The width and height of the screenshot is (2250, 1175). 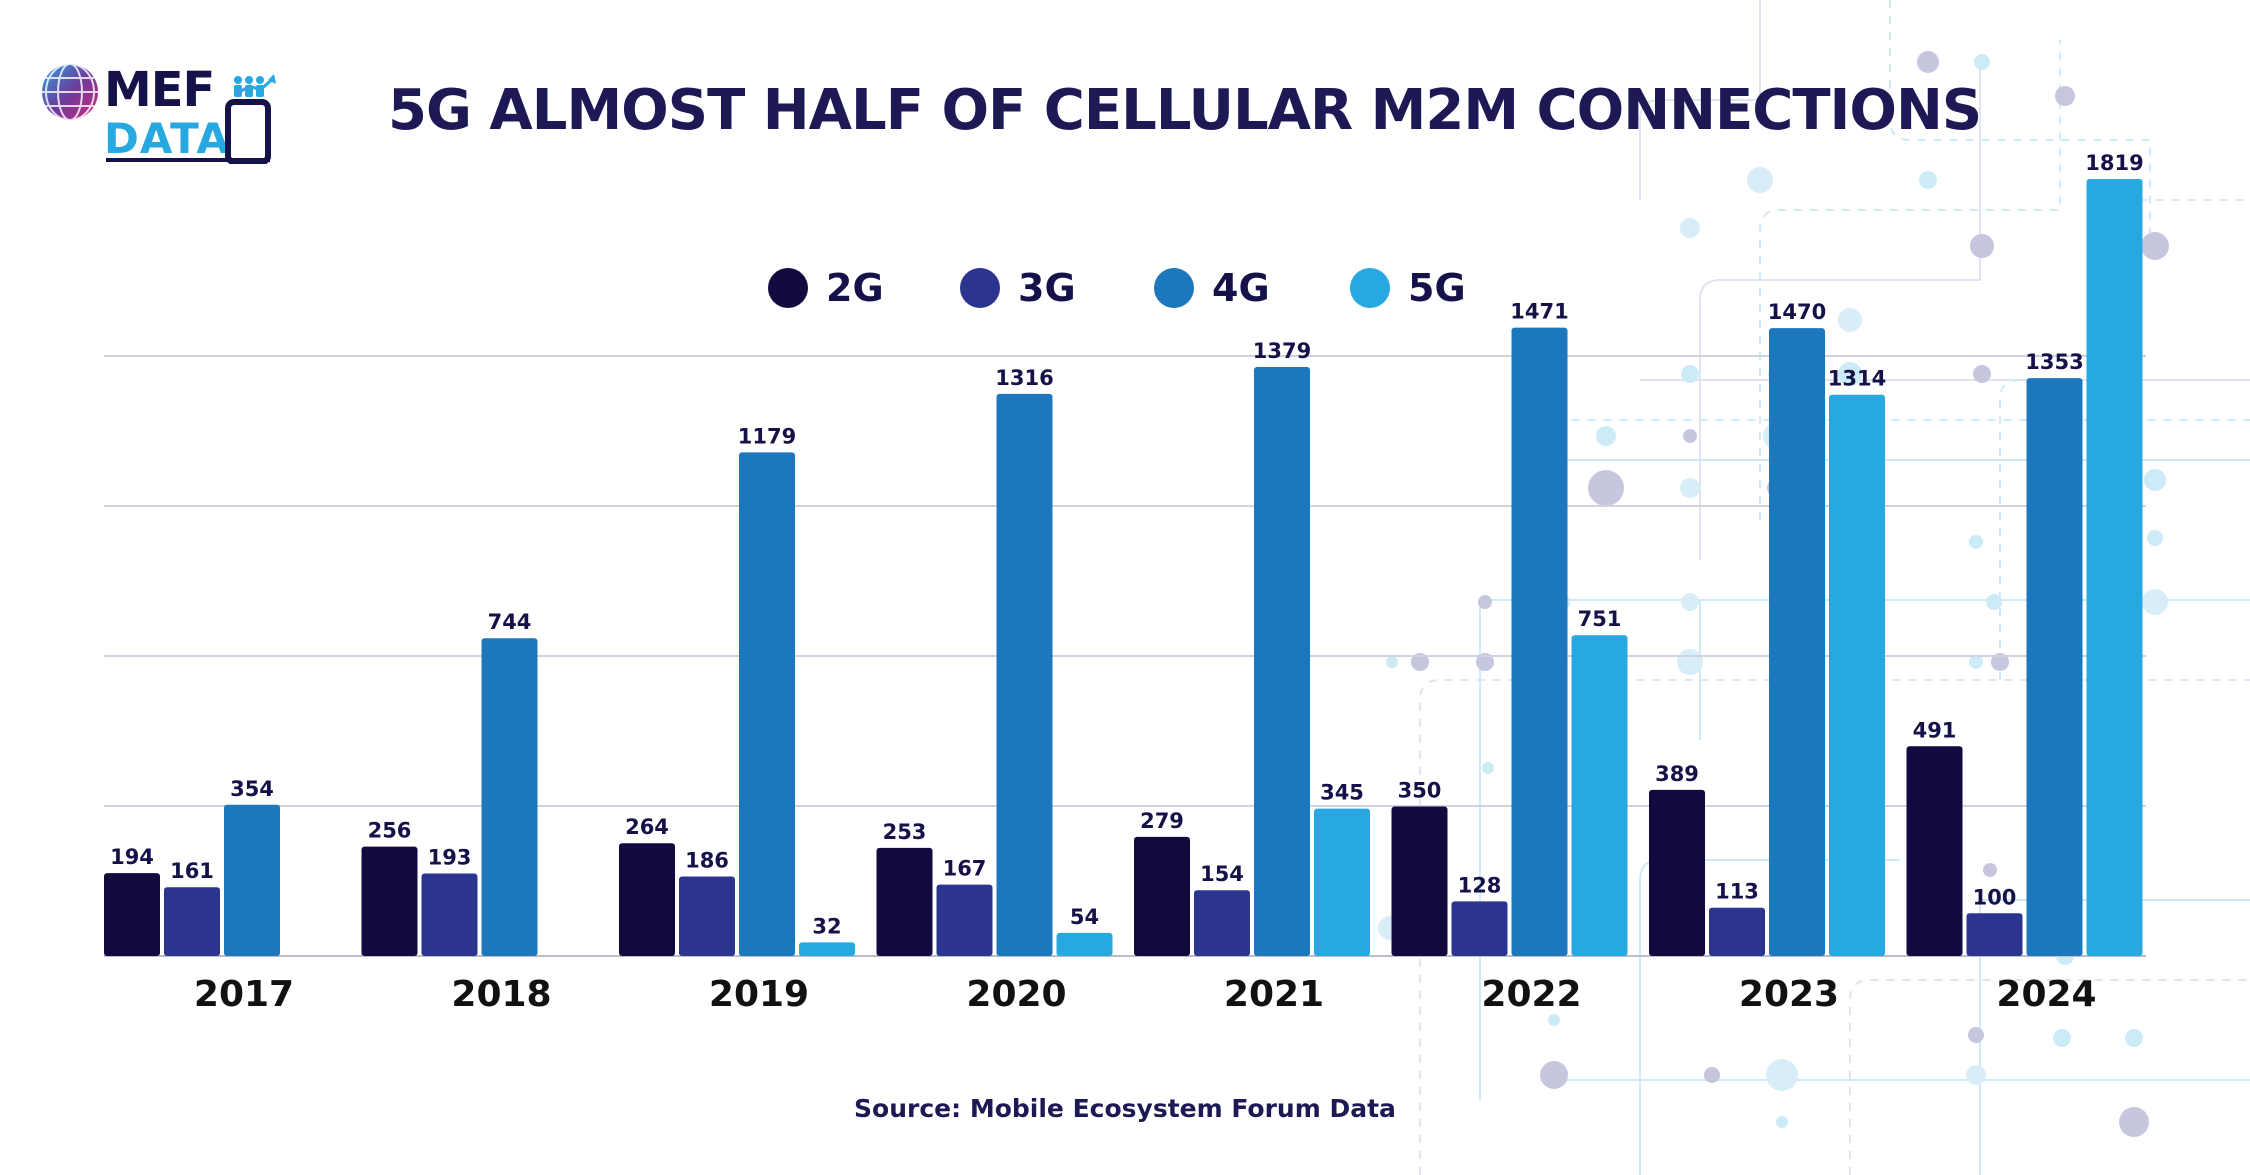 I want to click on data-label-4g-2017: 354, so click(x=252, y=789).